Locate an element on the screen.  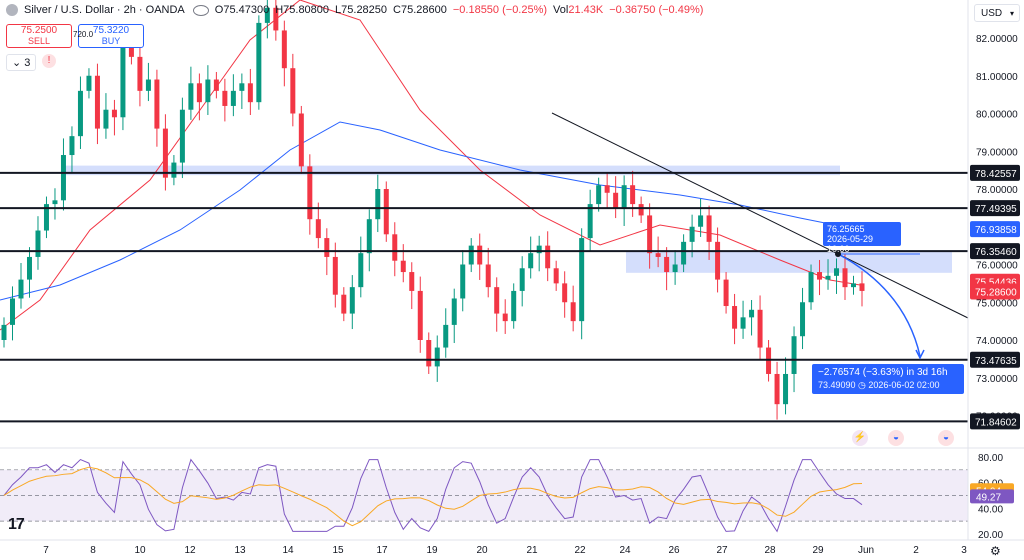
price-badge is located at coordinates (995, 229).